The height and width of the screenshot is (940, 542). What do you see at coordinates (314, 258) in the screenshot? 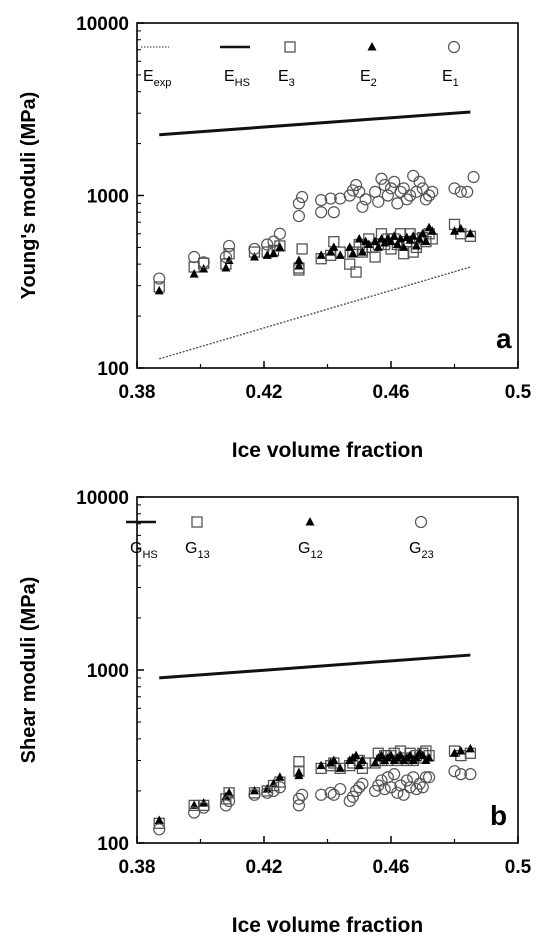
I see `series-E2` at bounding box center [314, 258].